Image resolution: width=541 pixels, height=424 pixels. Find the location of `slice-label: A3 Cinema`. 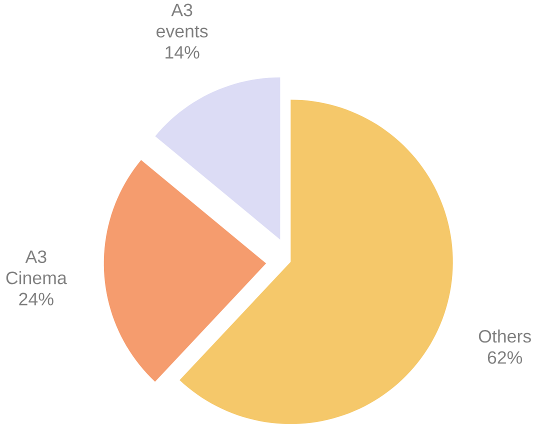

slice-label: A3 Cinema is located at coordinates (36, 267).